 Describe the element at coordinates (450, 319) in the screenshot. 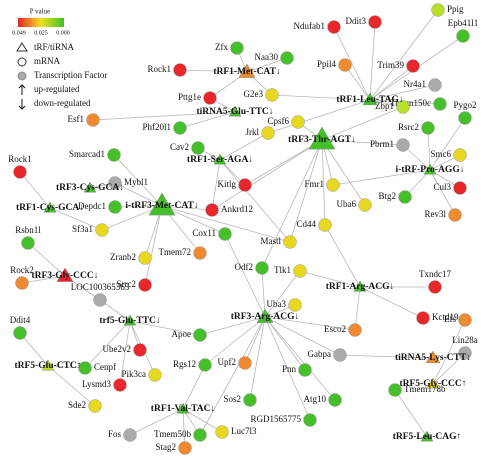

I see `mrna-label: Efs` at that location.